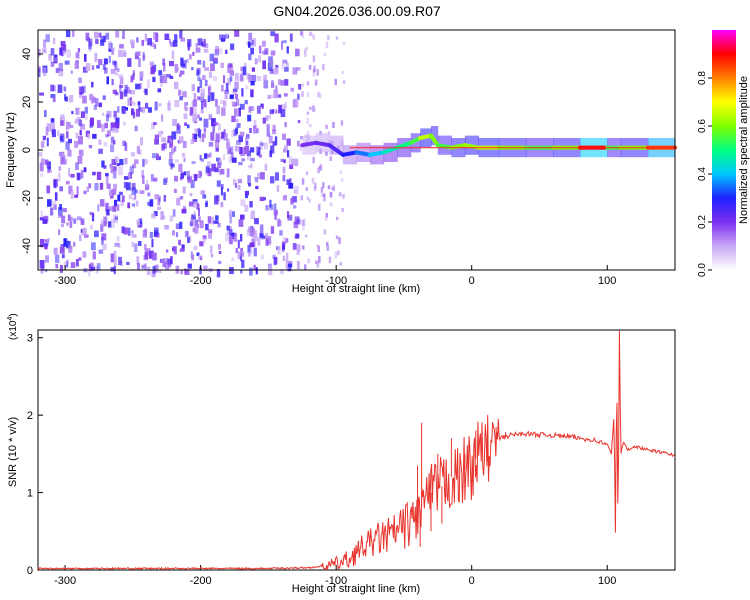 The width and height of the screenshot is (750, 600). What do you see at coordinates (11, 150) in the screenshot?
I see `spectrogram-y-axis-label: Frequency (Hz)` at bounding box center [11, 150].